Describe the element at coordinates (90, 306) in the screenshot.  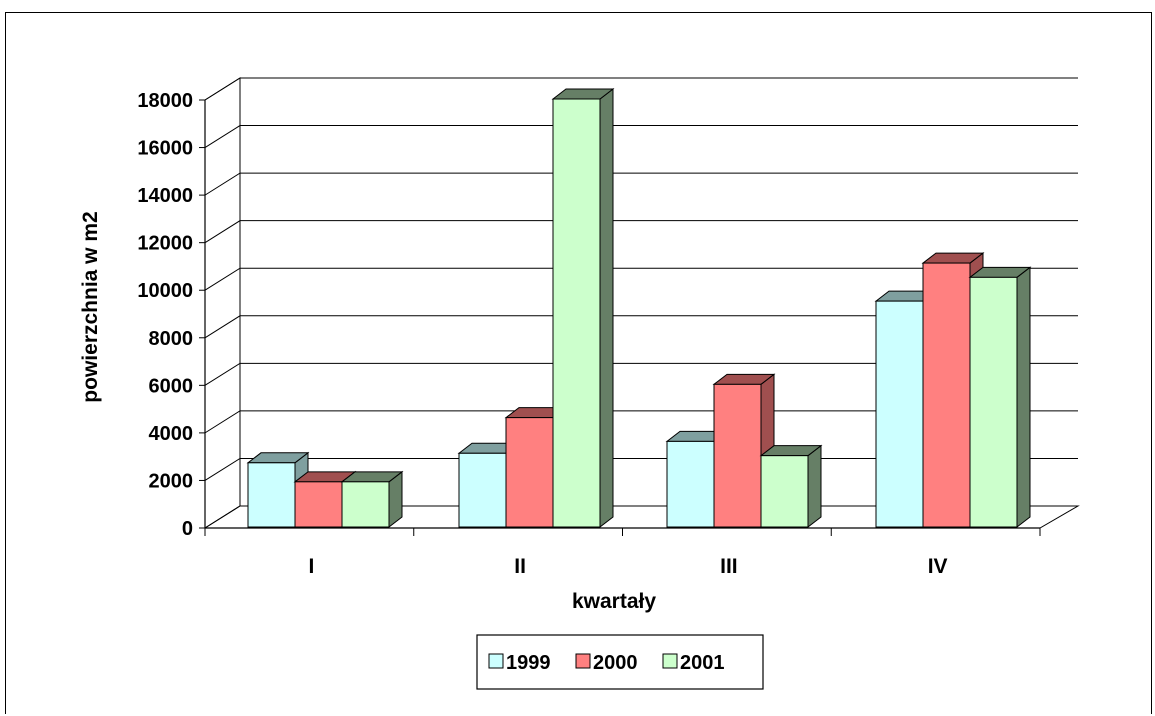
I see `y-axis-title: powierzchnia w m2` at that location.